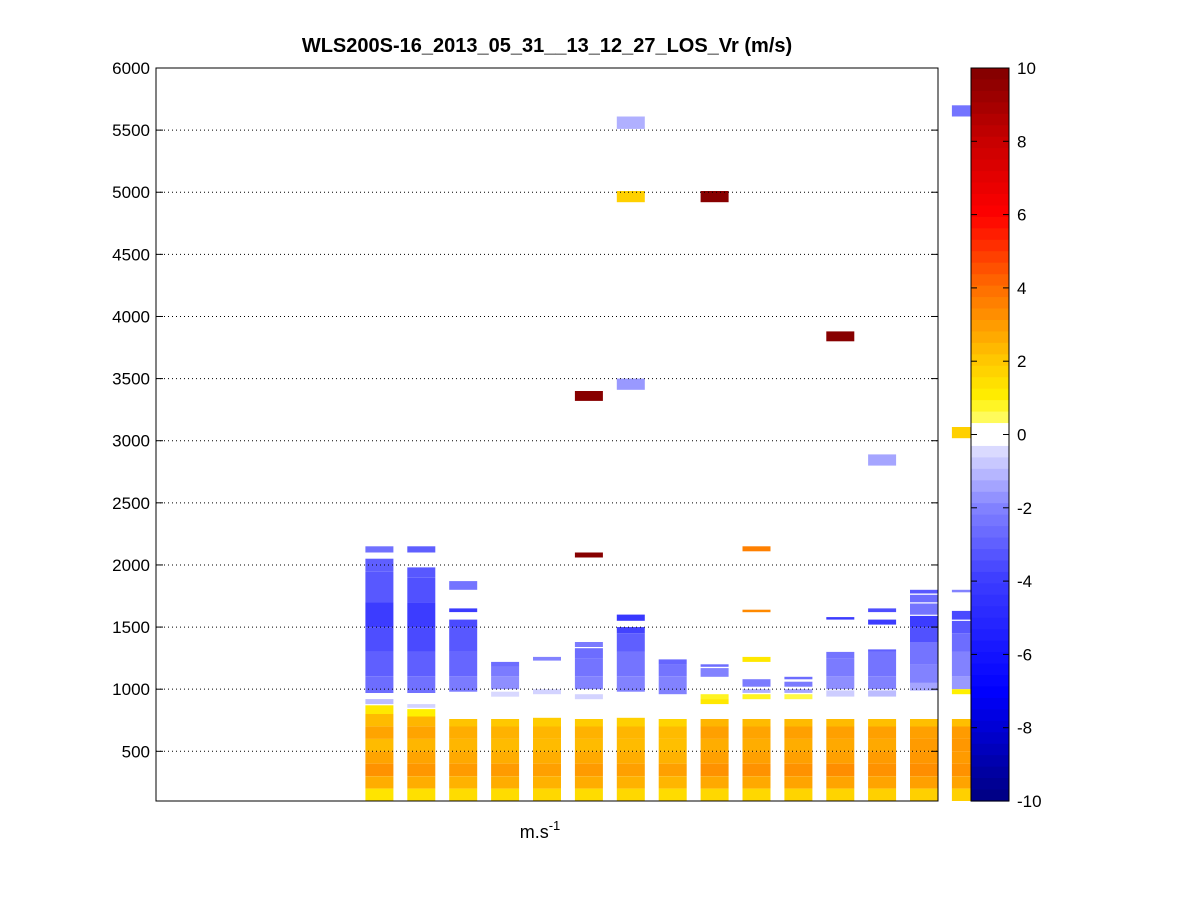  Describe the element at coordinates (1021, 288) in the screenshot. I see `colorbar-tick-label: 4` at that location.